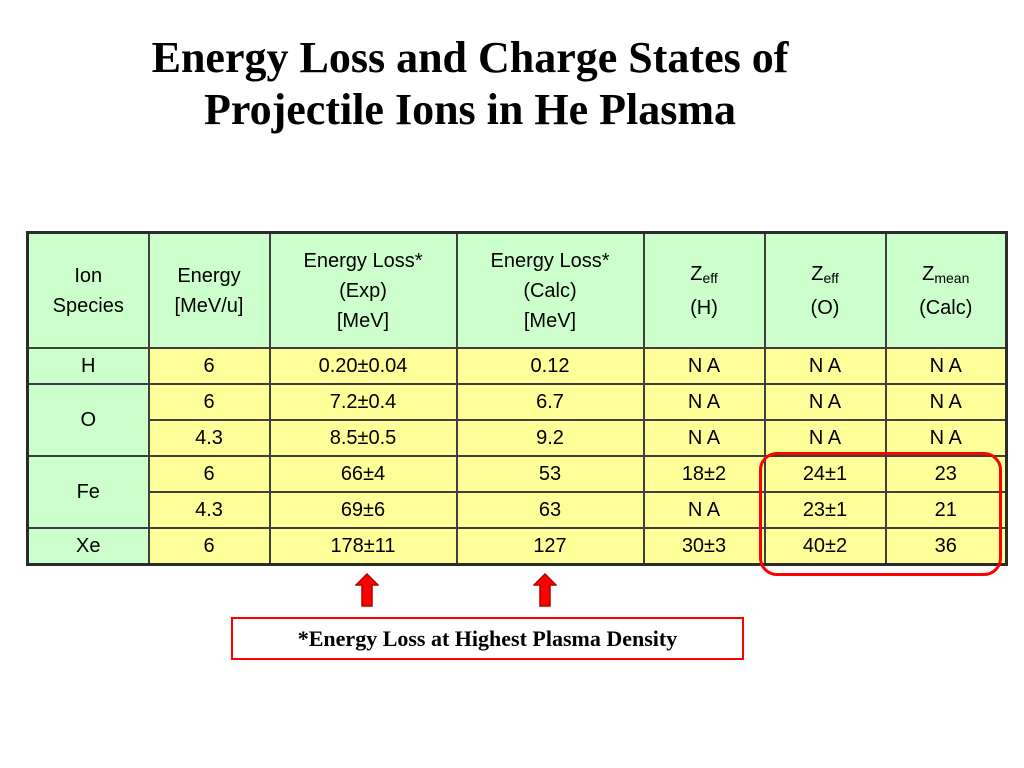 The height and width of the screenshot is (768, 1024). Describe the element at coordinates (363, 546) in the screenshot. I see `table-cell: 178±11` at that location.